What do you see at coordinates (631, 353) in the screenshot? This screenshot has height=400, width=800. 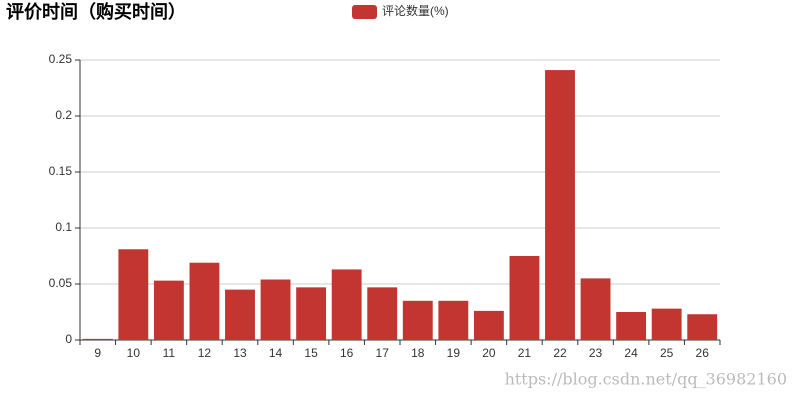 I see `x-tick-label: 24` at bounding box center [631, 353].